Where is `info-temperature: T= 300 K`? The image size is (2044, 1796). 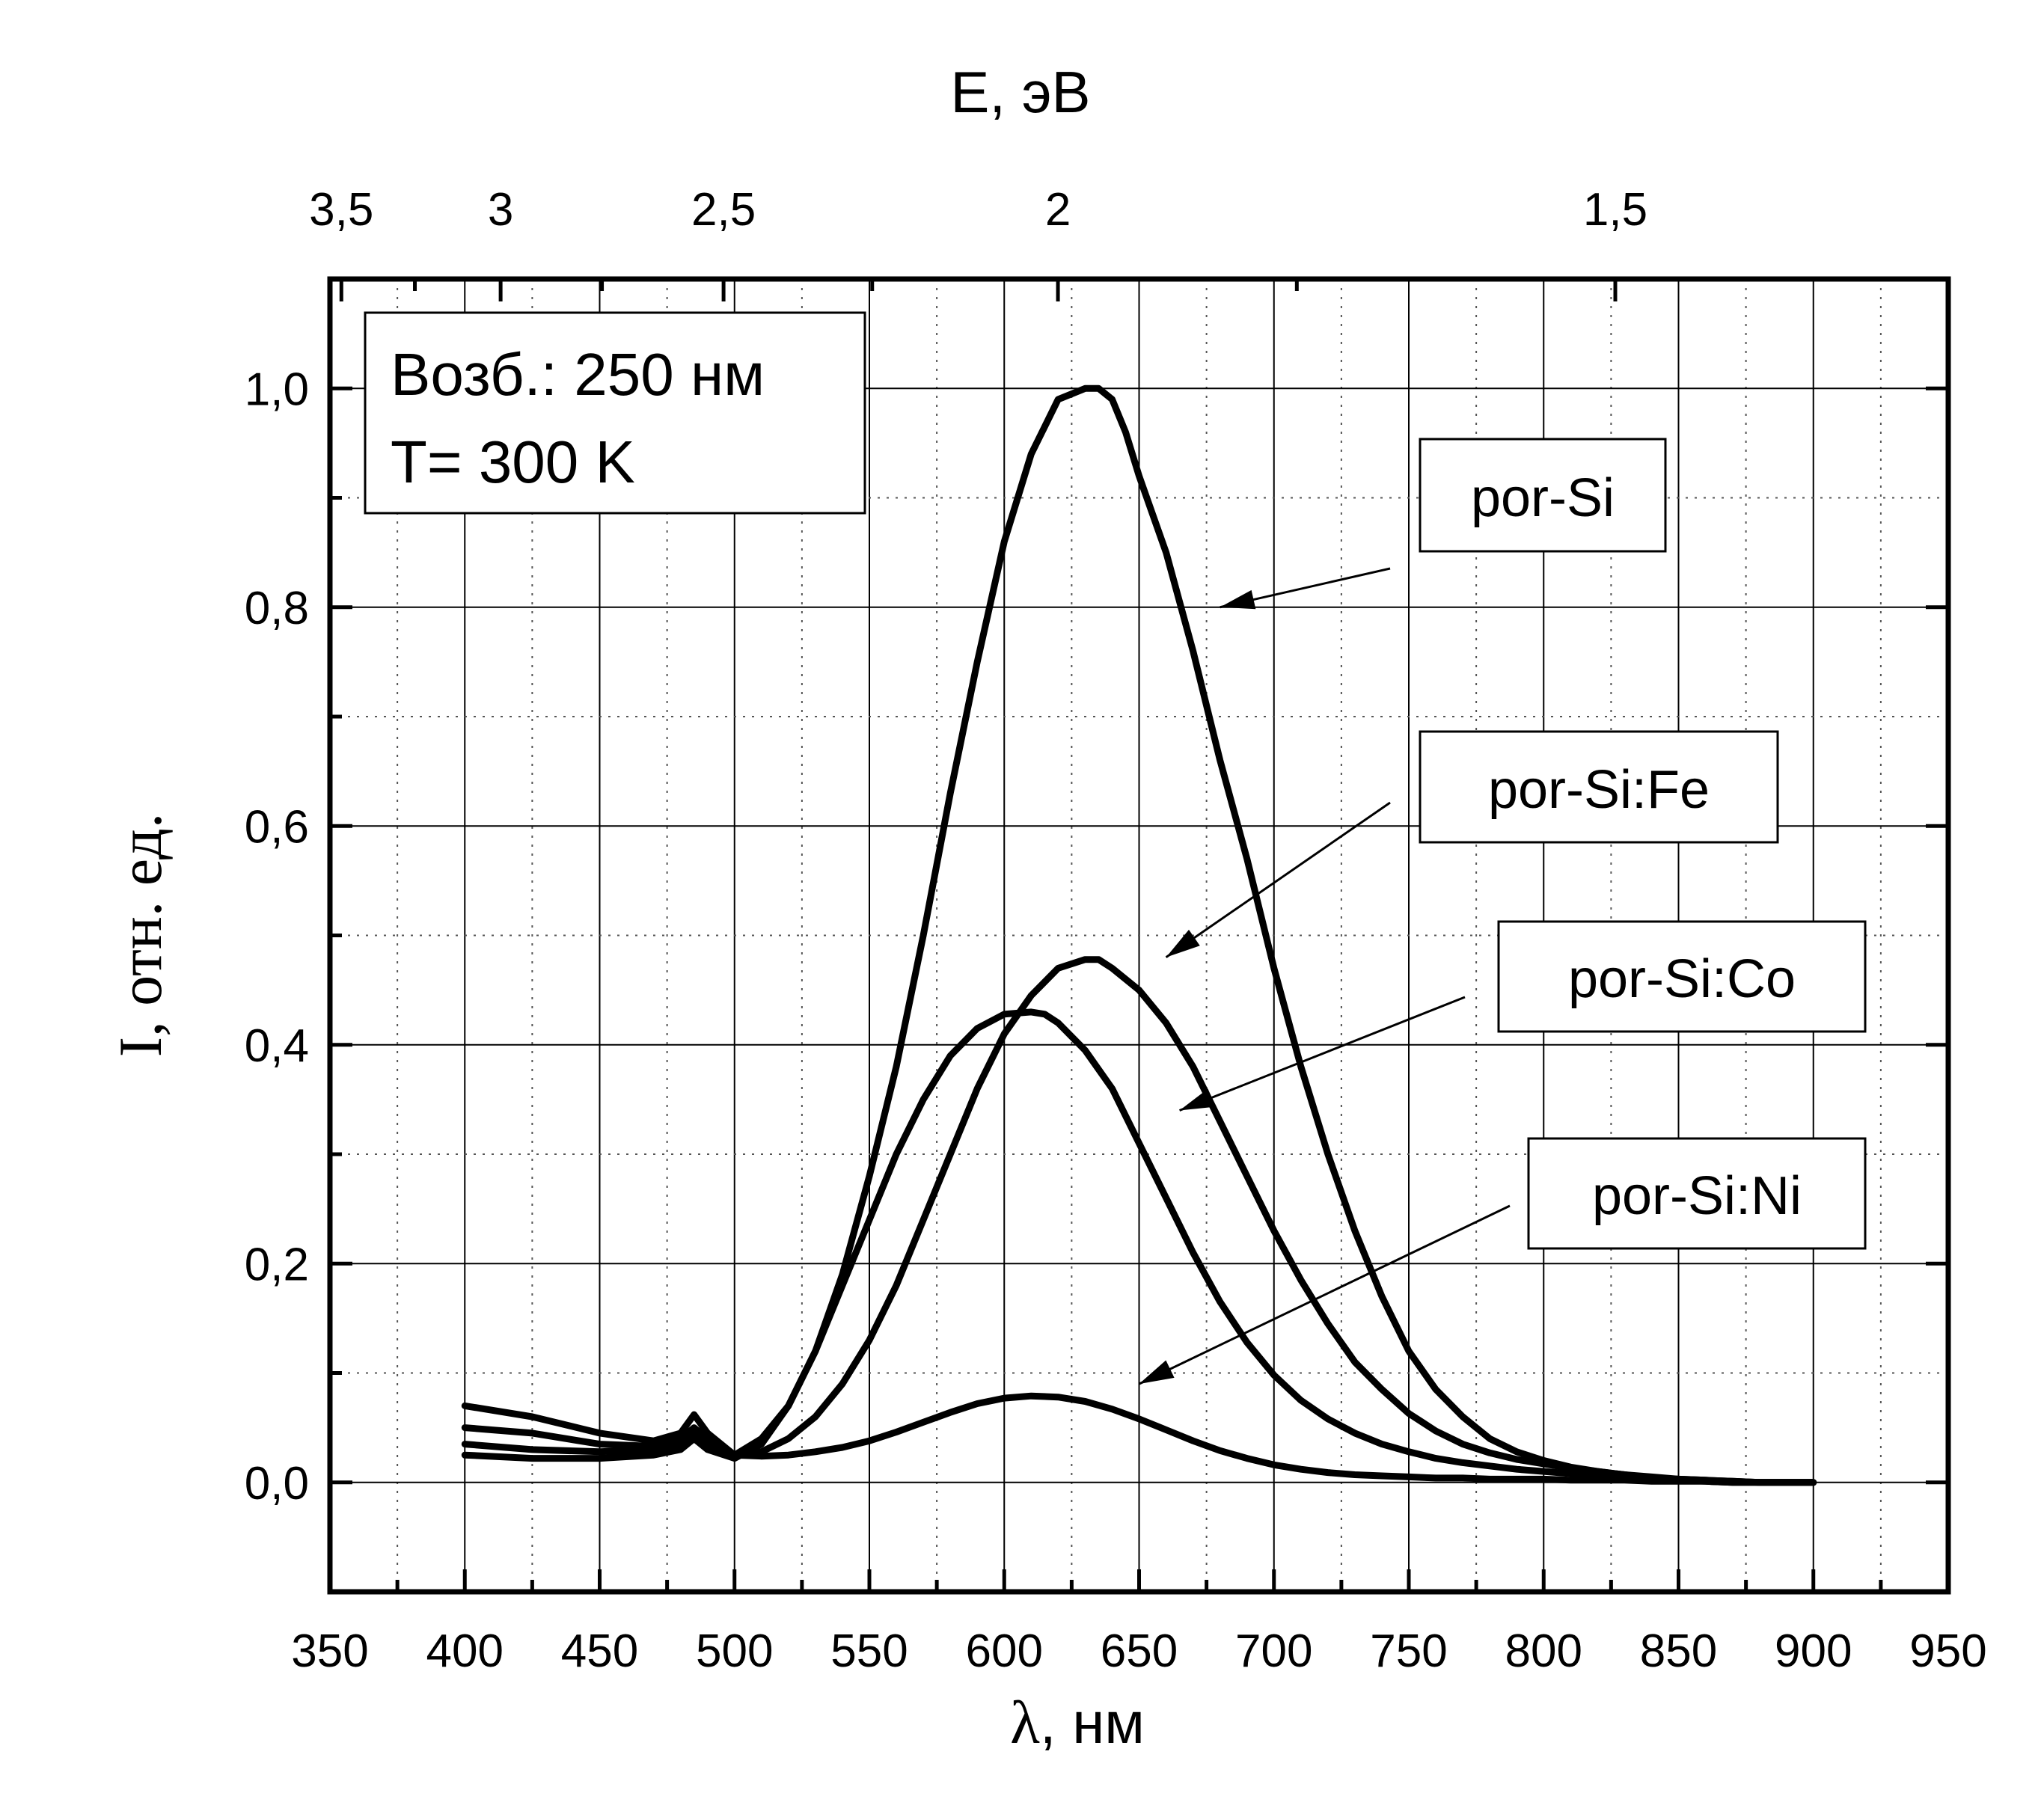 info-temperature: T= 300 K is located at coordinates (513, 462).